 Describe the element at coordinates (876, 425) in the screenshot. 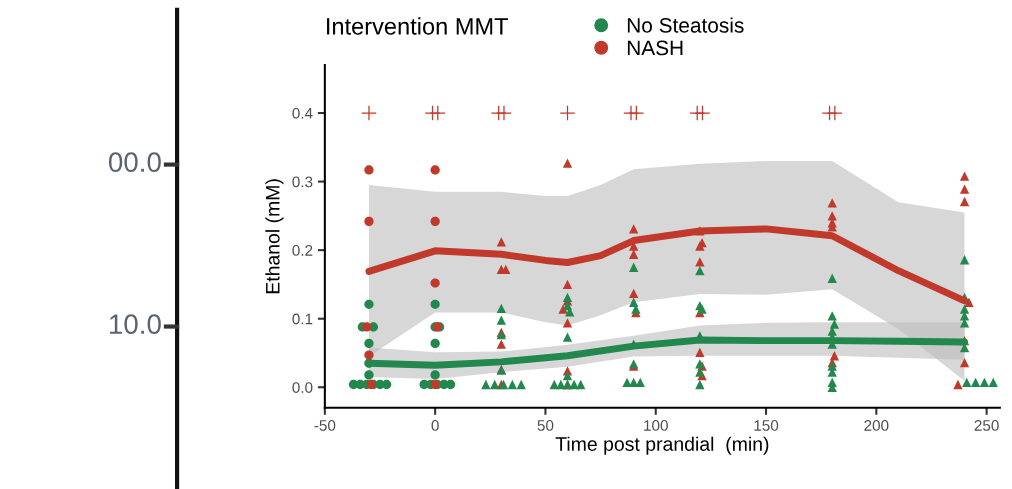

I see `x-tick-label: 200` at that location.